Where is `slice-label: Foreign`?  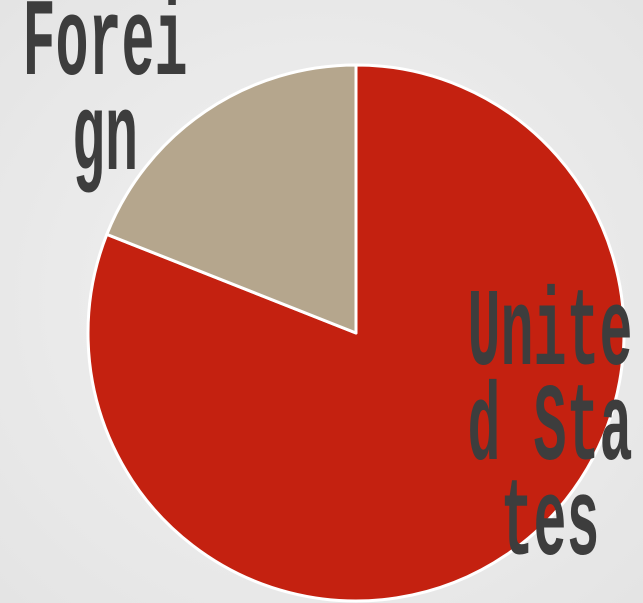 slice-label: Foreign is located at coordinates (105, 101).